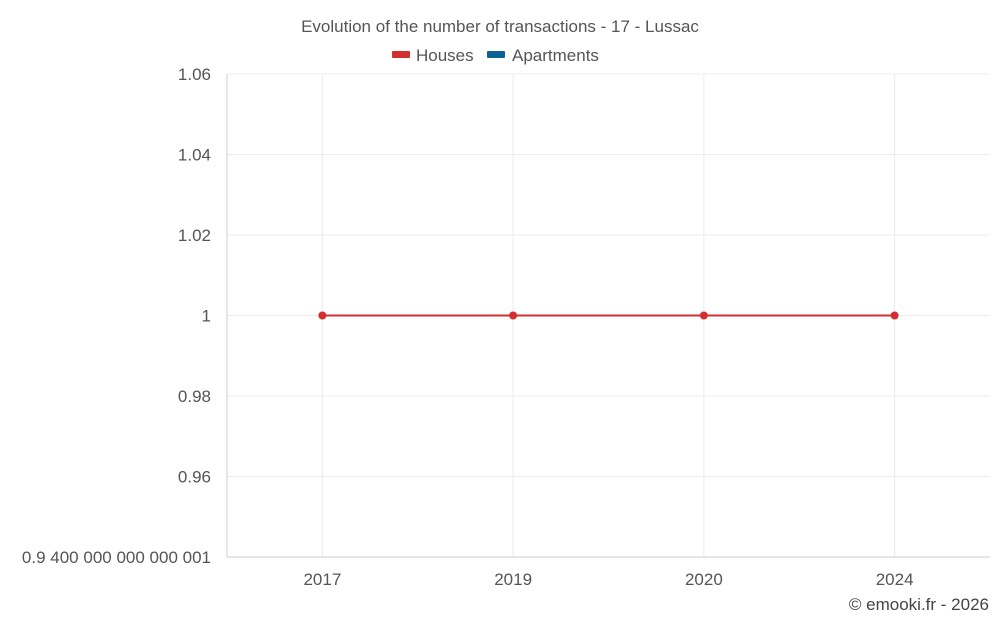 The height and width of the screenshot is (625, 1000). I want to click on x-tick-label: 2019, so click(513, 579).